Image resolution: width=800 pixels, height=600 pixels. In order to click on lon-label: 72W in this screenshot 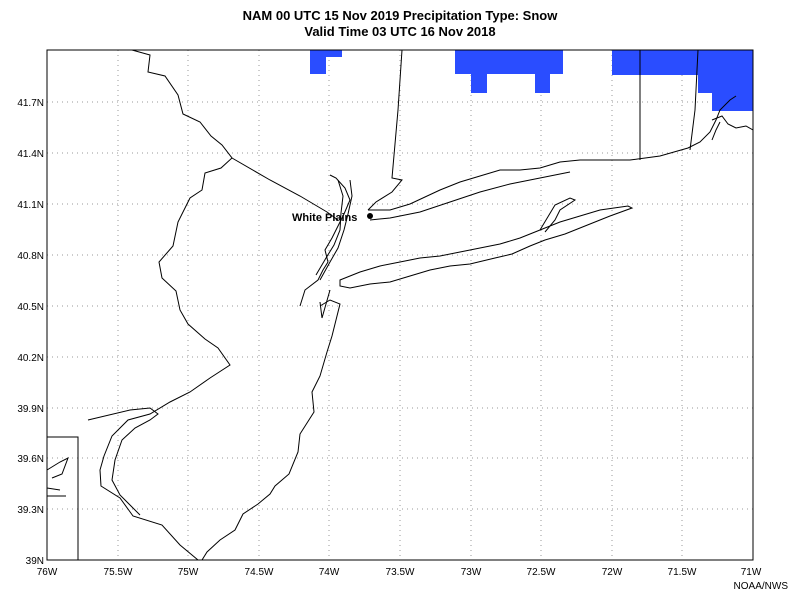, I will do `click(612, 572)`.